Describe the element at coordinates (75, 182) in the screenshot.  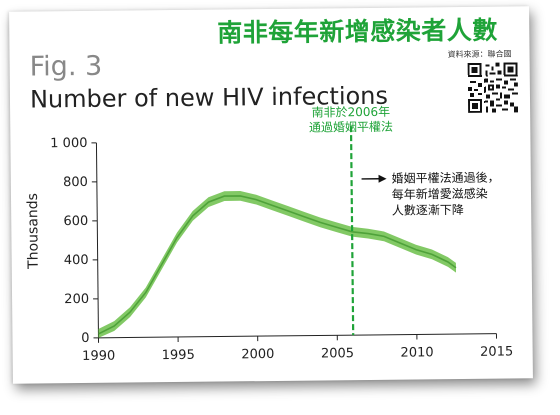
I see `y-tick-label: 800` at that location.